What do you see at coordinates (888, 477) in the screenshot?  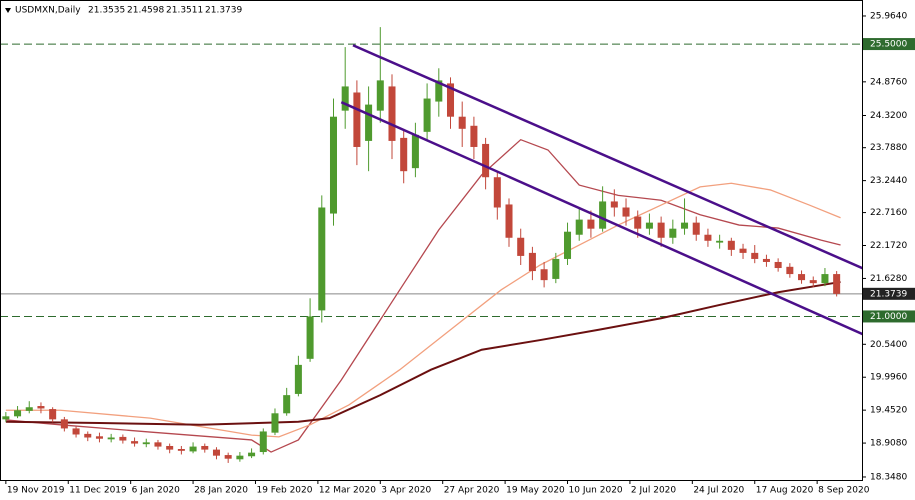 I see `y-tick-label: 18.3480` at bounding box center [888, 477].